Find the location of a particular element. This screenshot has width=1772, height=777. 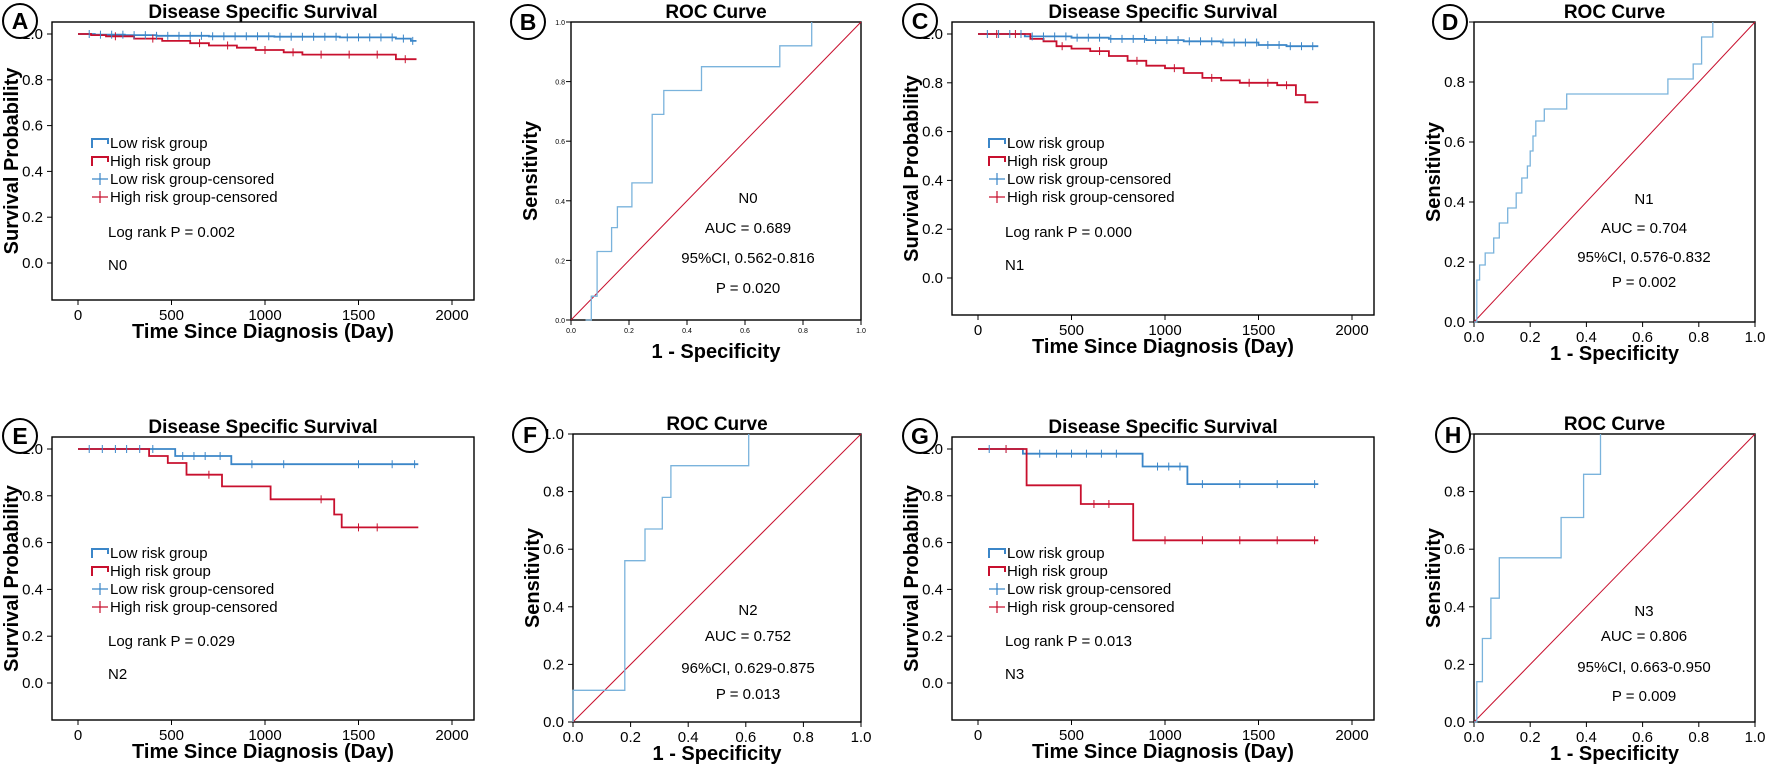

x-tick-label: 1.0 is located at coordinates (1755, 737).